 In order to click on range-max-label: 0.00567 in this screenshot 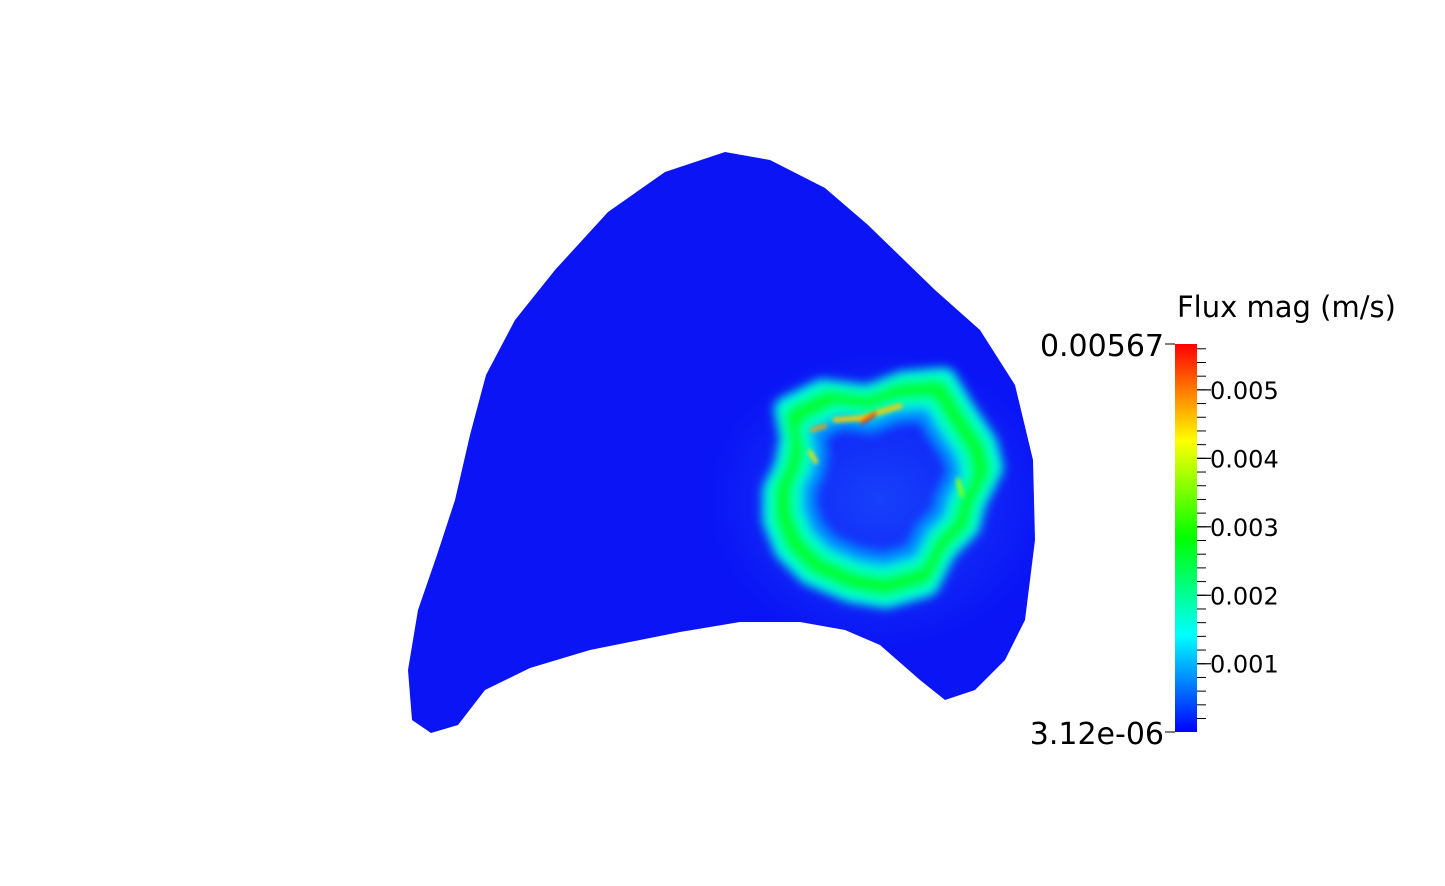, I will do `click(1102, 346)`.